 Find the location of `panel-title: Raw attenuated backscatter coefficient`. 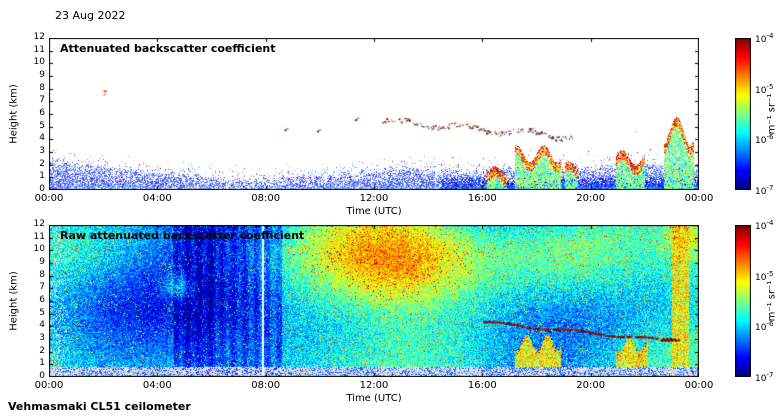

panel-title: Raw attenuated backscatter coefficient is located at coordinates (182, 235).